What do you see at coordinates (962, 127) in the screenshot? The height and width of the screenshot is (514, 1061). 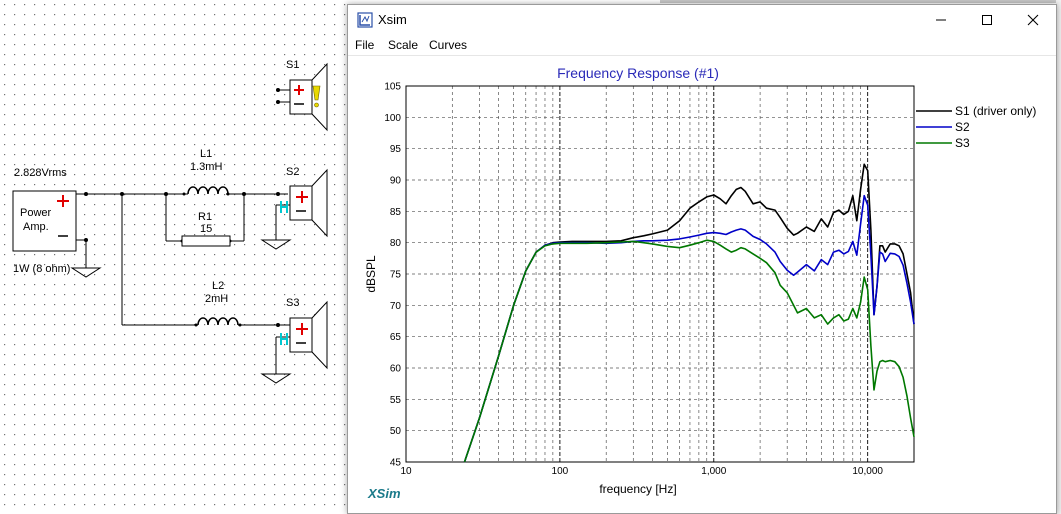 I see `legend-label-s2: S2` at bounding box center [962, 127].